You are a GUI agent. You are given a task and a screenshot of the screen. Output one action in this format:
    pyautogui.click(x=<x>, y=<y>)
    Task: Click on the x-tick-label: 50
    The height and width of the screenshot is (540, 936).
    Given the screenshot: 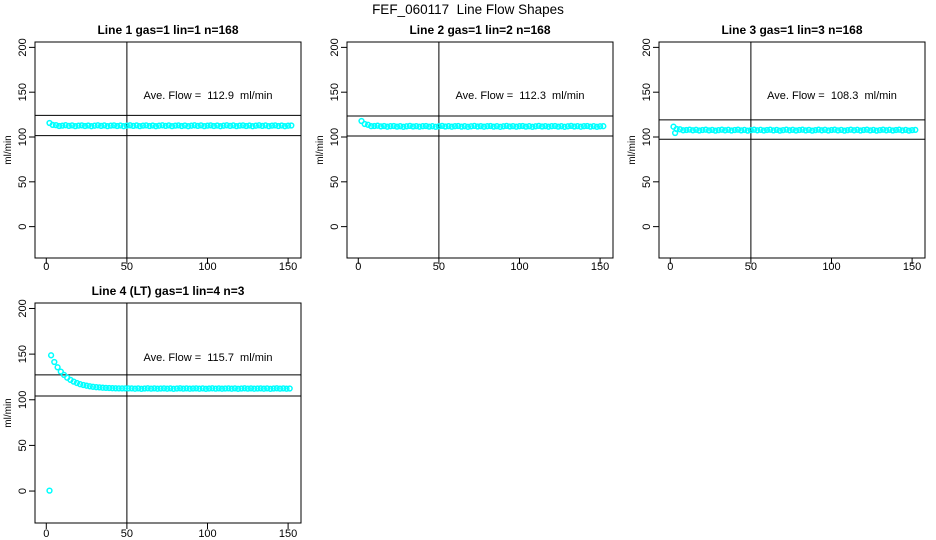 What is the action you would take?
    pyautogui.click(x=127, y=534)
    